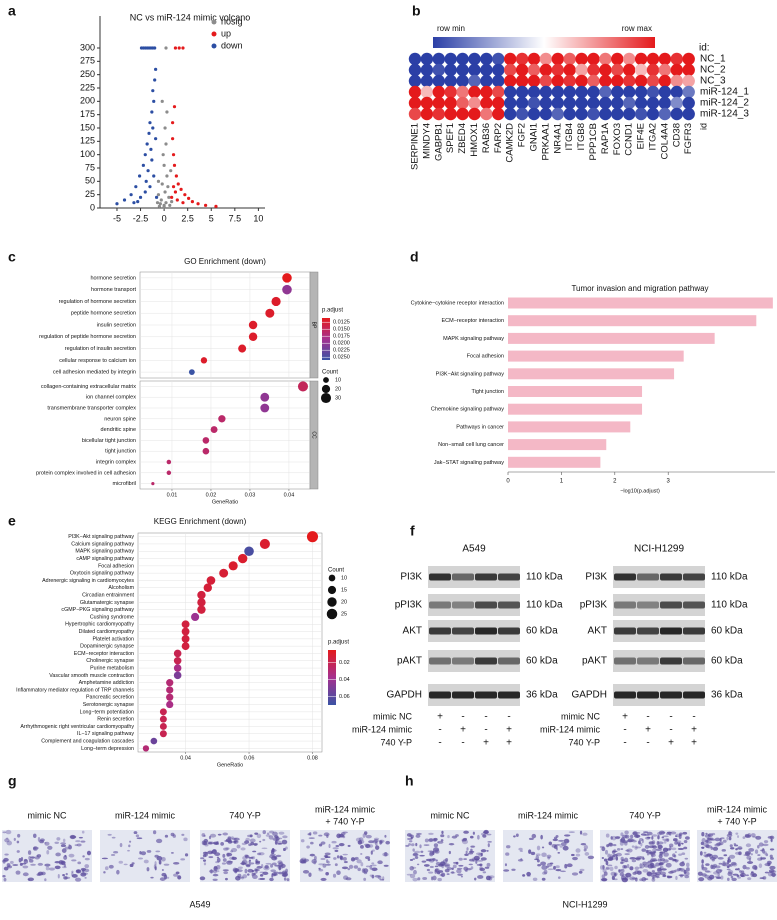  What do you see at coordinates (314, 435) in the screenshot?
I see `facet-strip` at bounding box center [314, 435].